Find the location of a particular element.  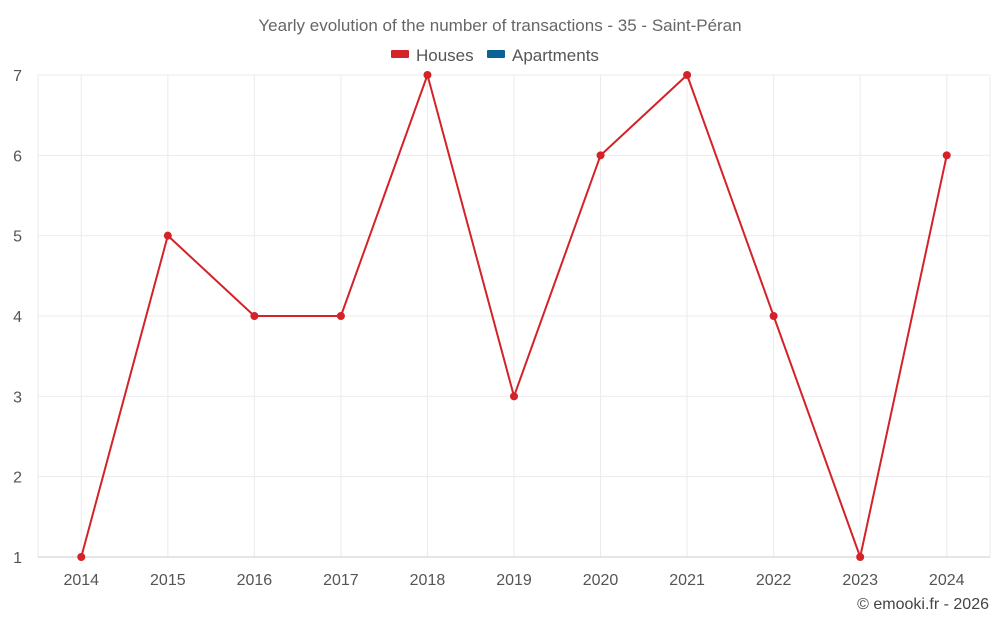

legend-label-houses: Houses is located at coordinates (445, 55).